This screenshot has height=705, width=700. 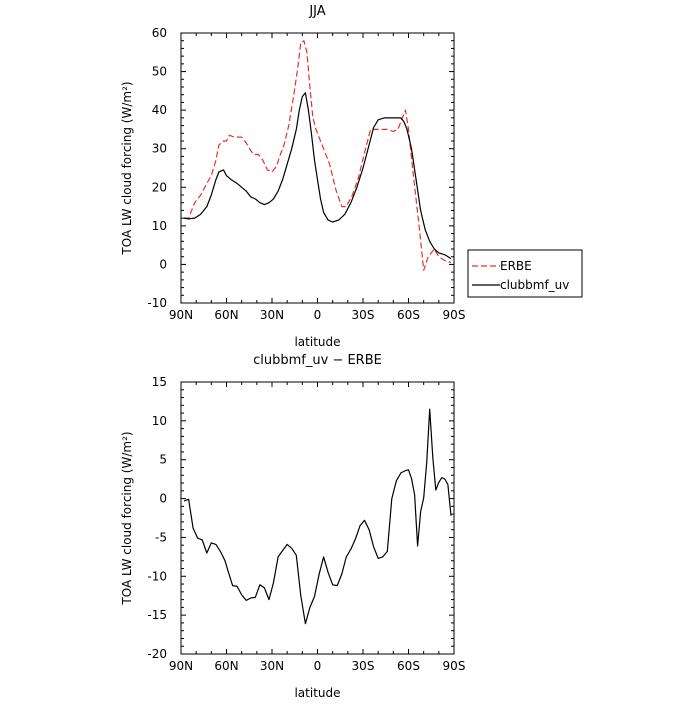 I want to click on y-tick-label: 5, so click(x=163, y=460).